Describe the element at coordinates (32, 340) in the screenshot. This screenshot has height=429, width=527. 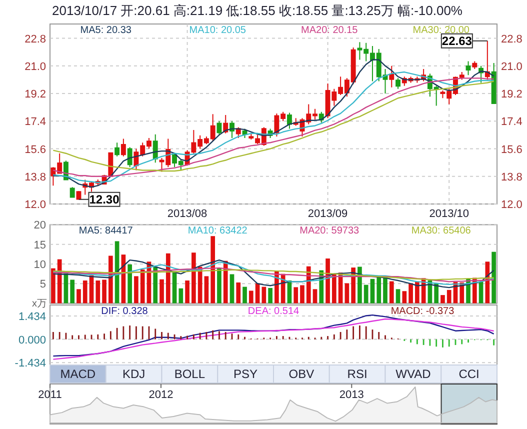
I see `y-tick-label: 0.000` at that location.